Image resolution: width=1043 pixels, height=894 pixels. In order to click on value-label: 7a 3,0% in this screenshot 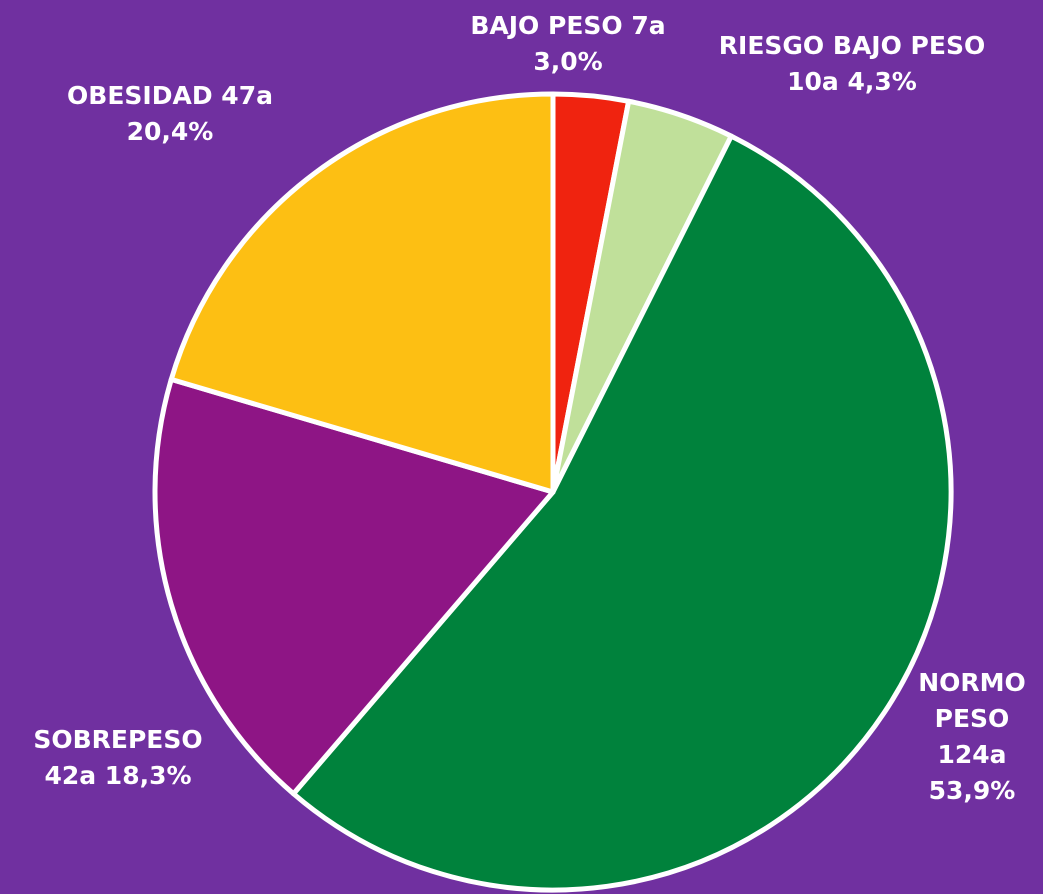, I will do `click(599, 43)`.